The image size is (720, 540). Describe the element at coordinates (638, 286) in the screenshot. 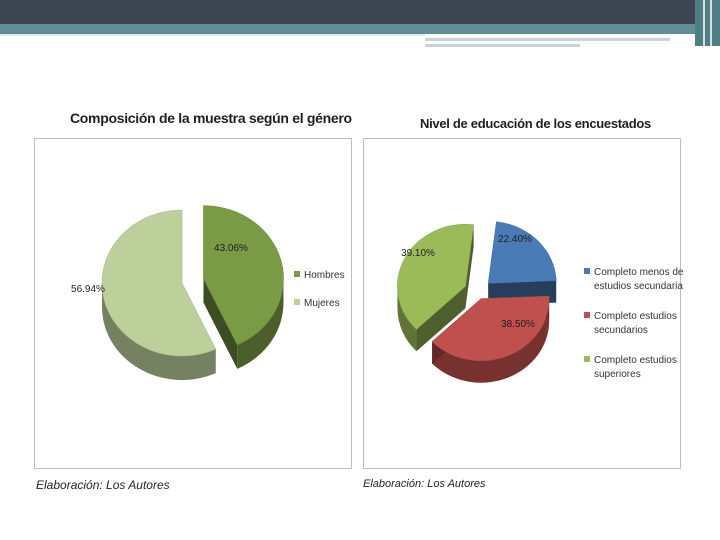

I see `education-chart-legend-label: estudios secundaria` at that location.